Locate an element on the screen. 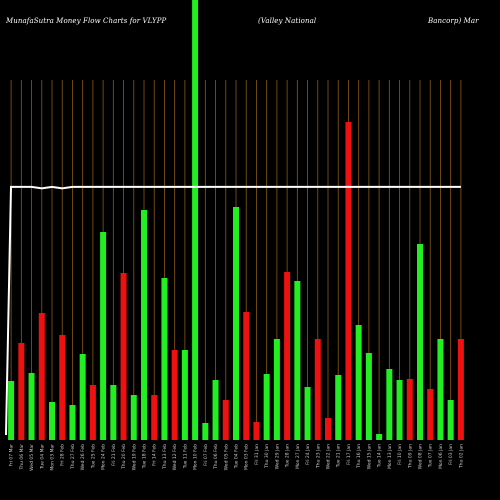 This screenshot has height=500, width=500. x-tick-label: Tue 28 Jan is located at coordinates (288, 456).